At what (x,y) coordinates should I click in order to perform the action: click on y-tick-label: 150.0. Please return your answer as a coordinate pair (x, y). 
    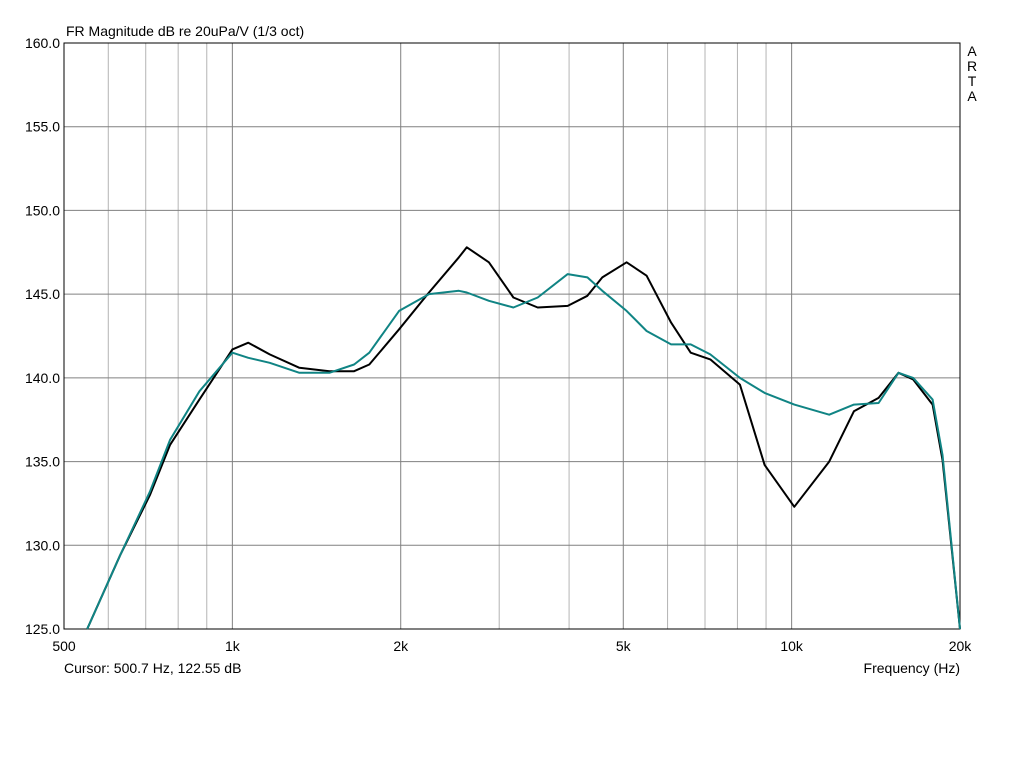
    Looking at the image, I should click on (42, 210).